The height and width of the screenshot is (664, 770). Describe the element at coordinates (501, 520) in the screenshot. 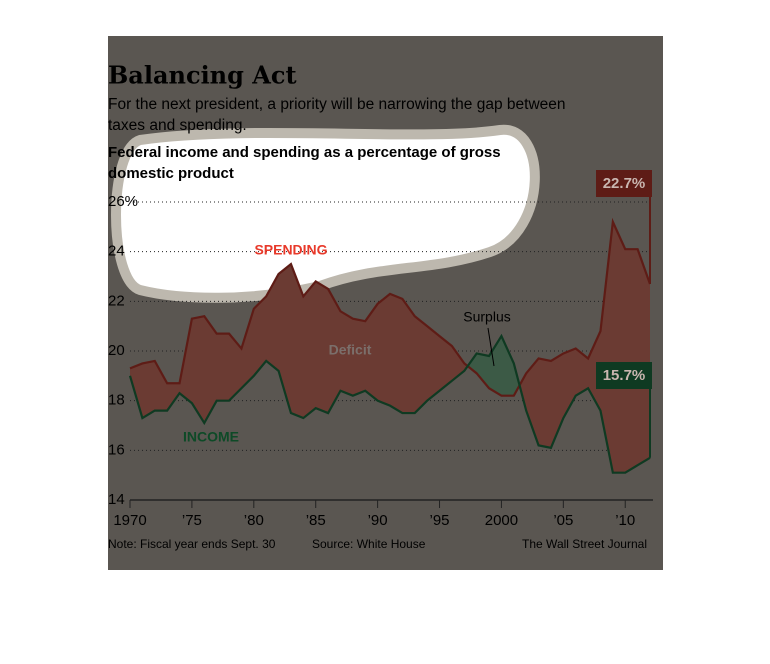

I see `x-tick-label: 2000` at that location.